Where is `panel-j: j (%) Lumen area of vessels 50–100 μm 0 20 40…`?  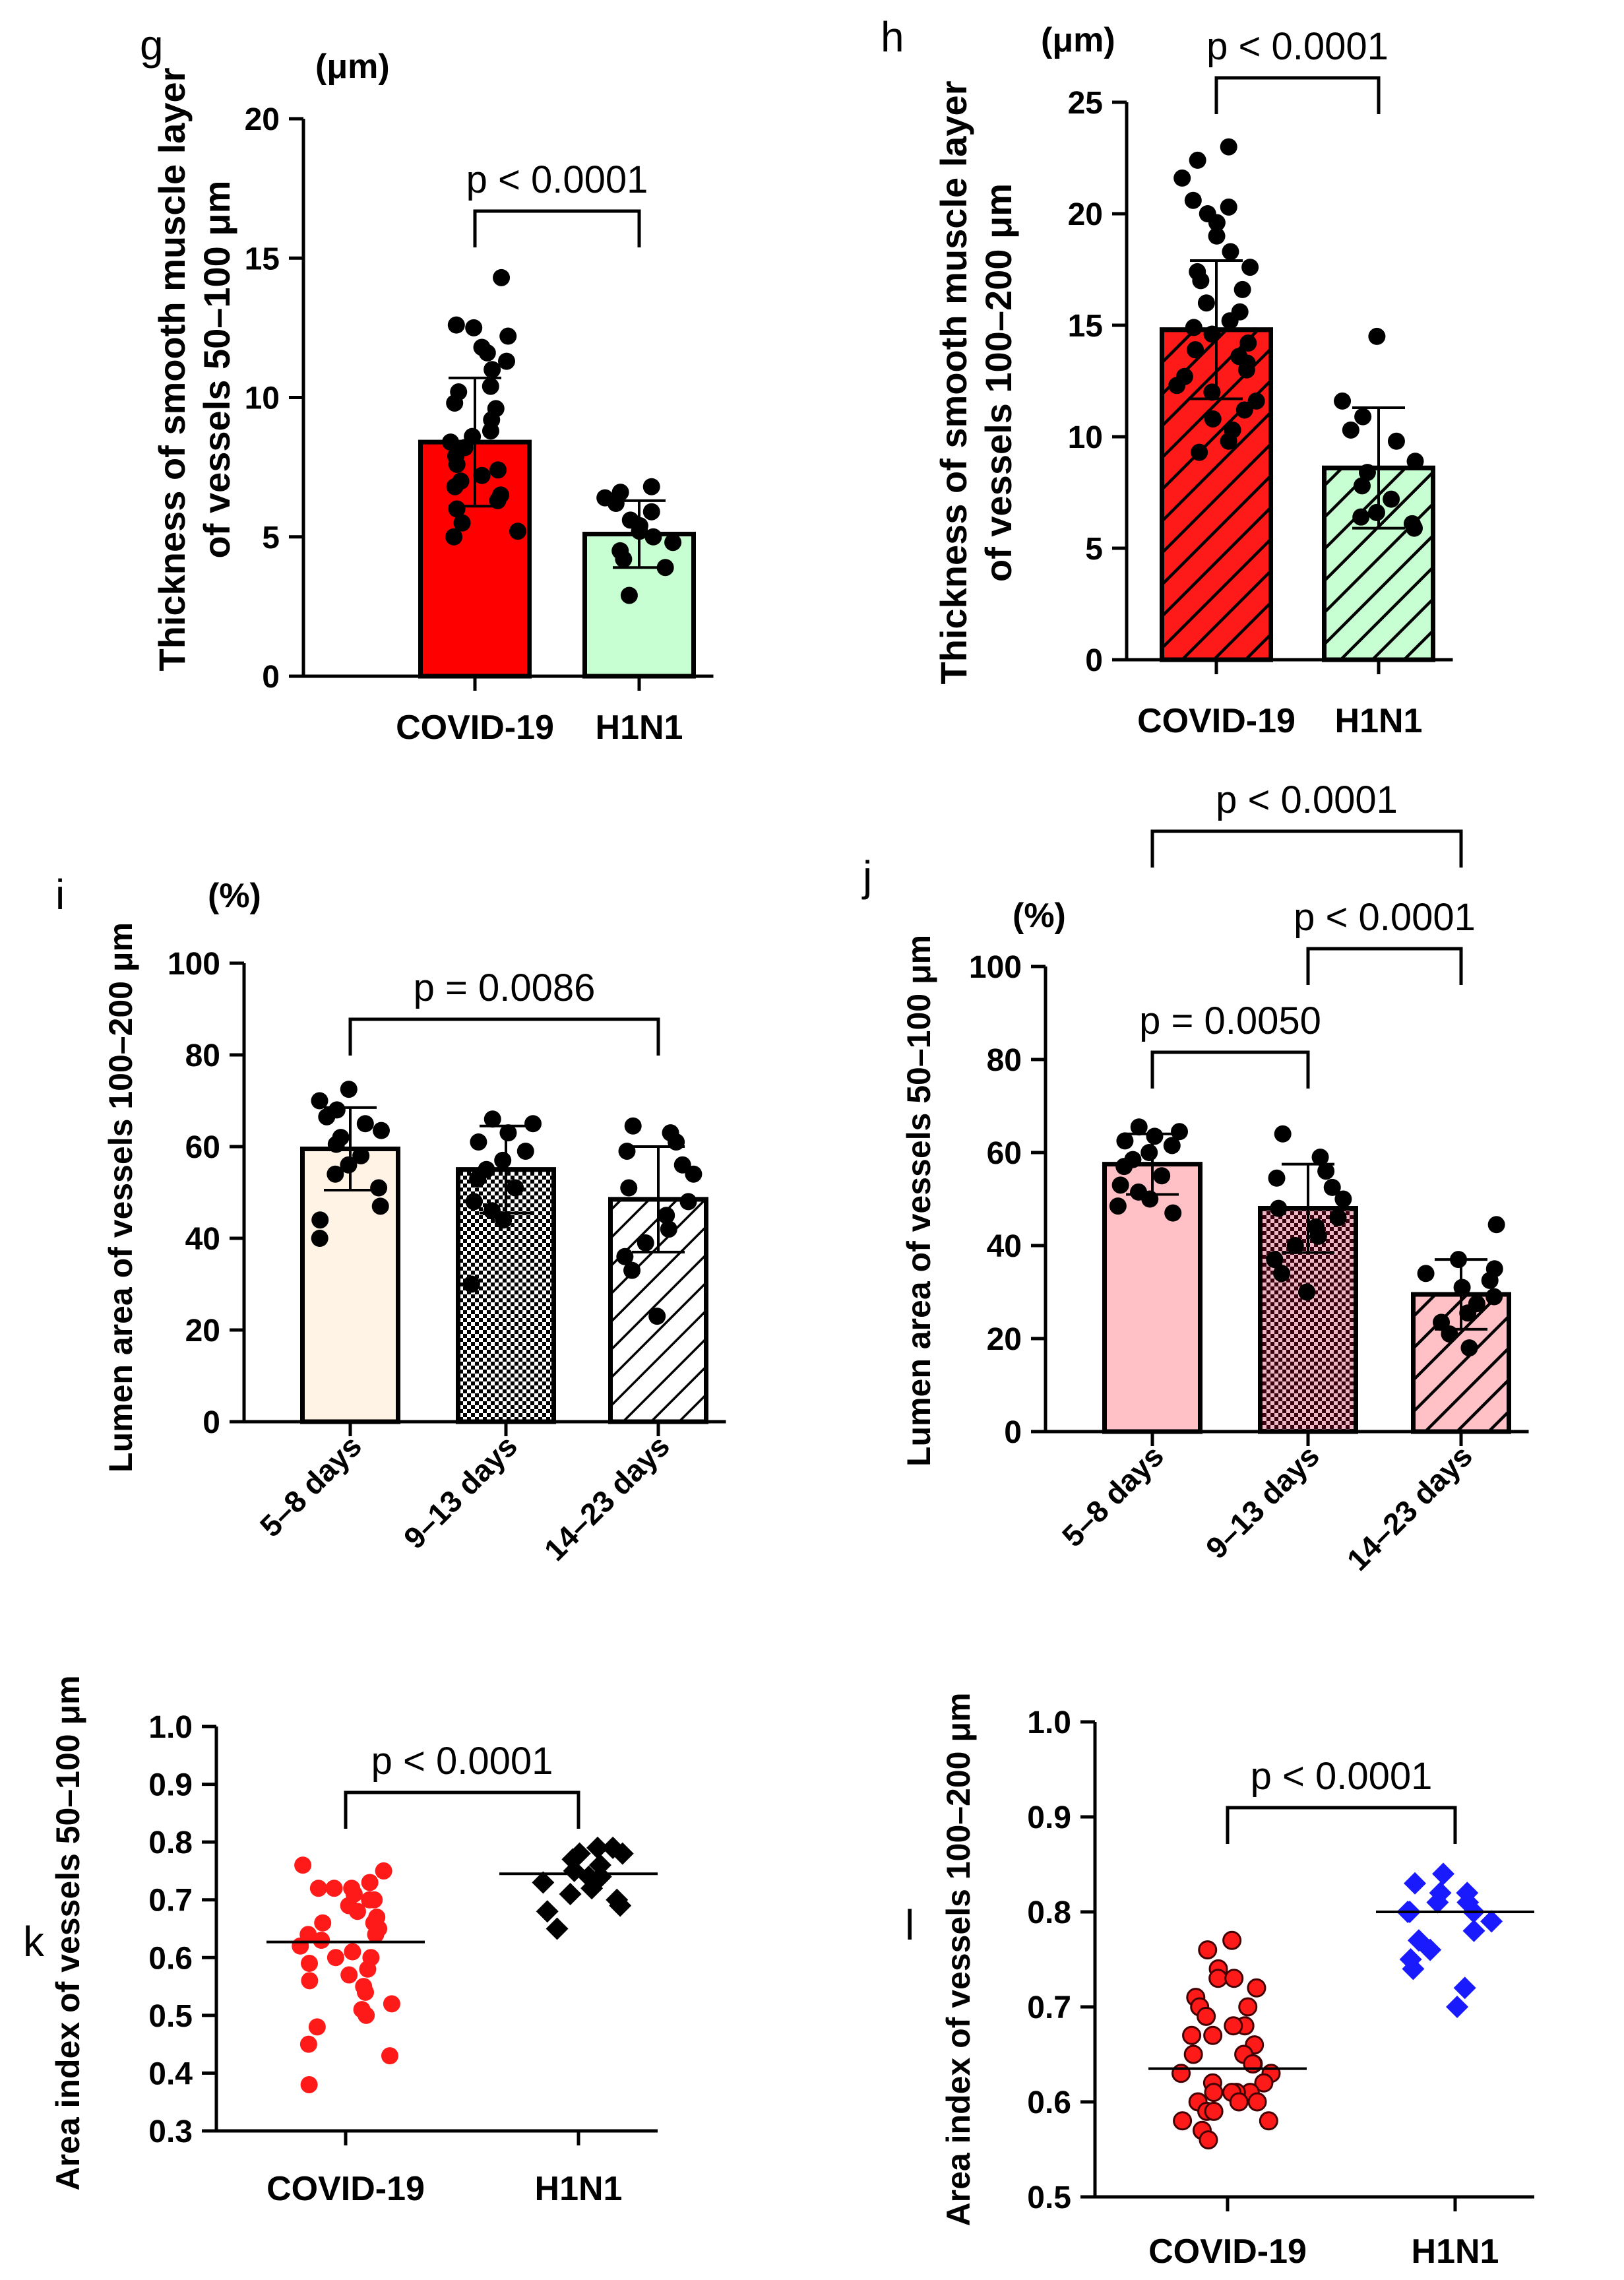 panel-j: j (%) Lumen area of vessels 50–100 μm 0 20 40… is located at coordinates (1195, 1177).